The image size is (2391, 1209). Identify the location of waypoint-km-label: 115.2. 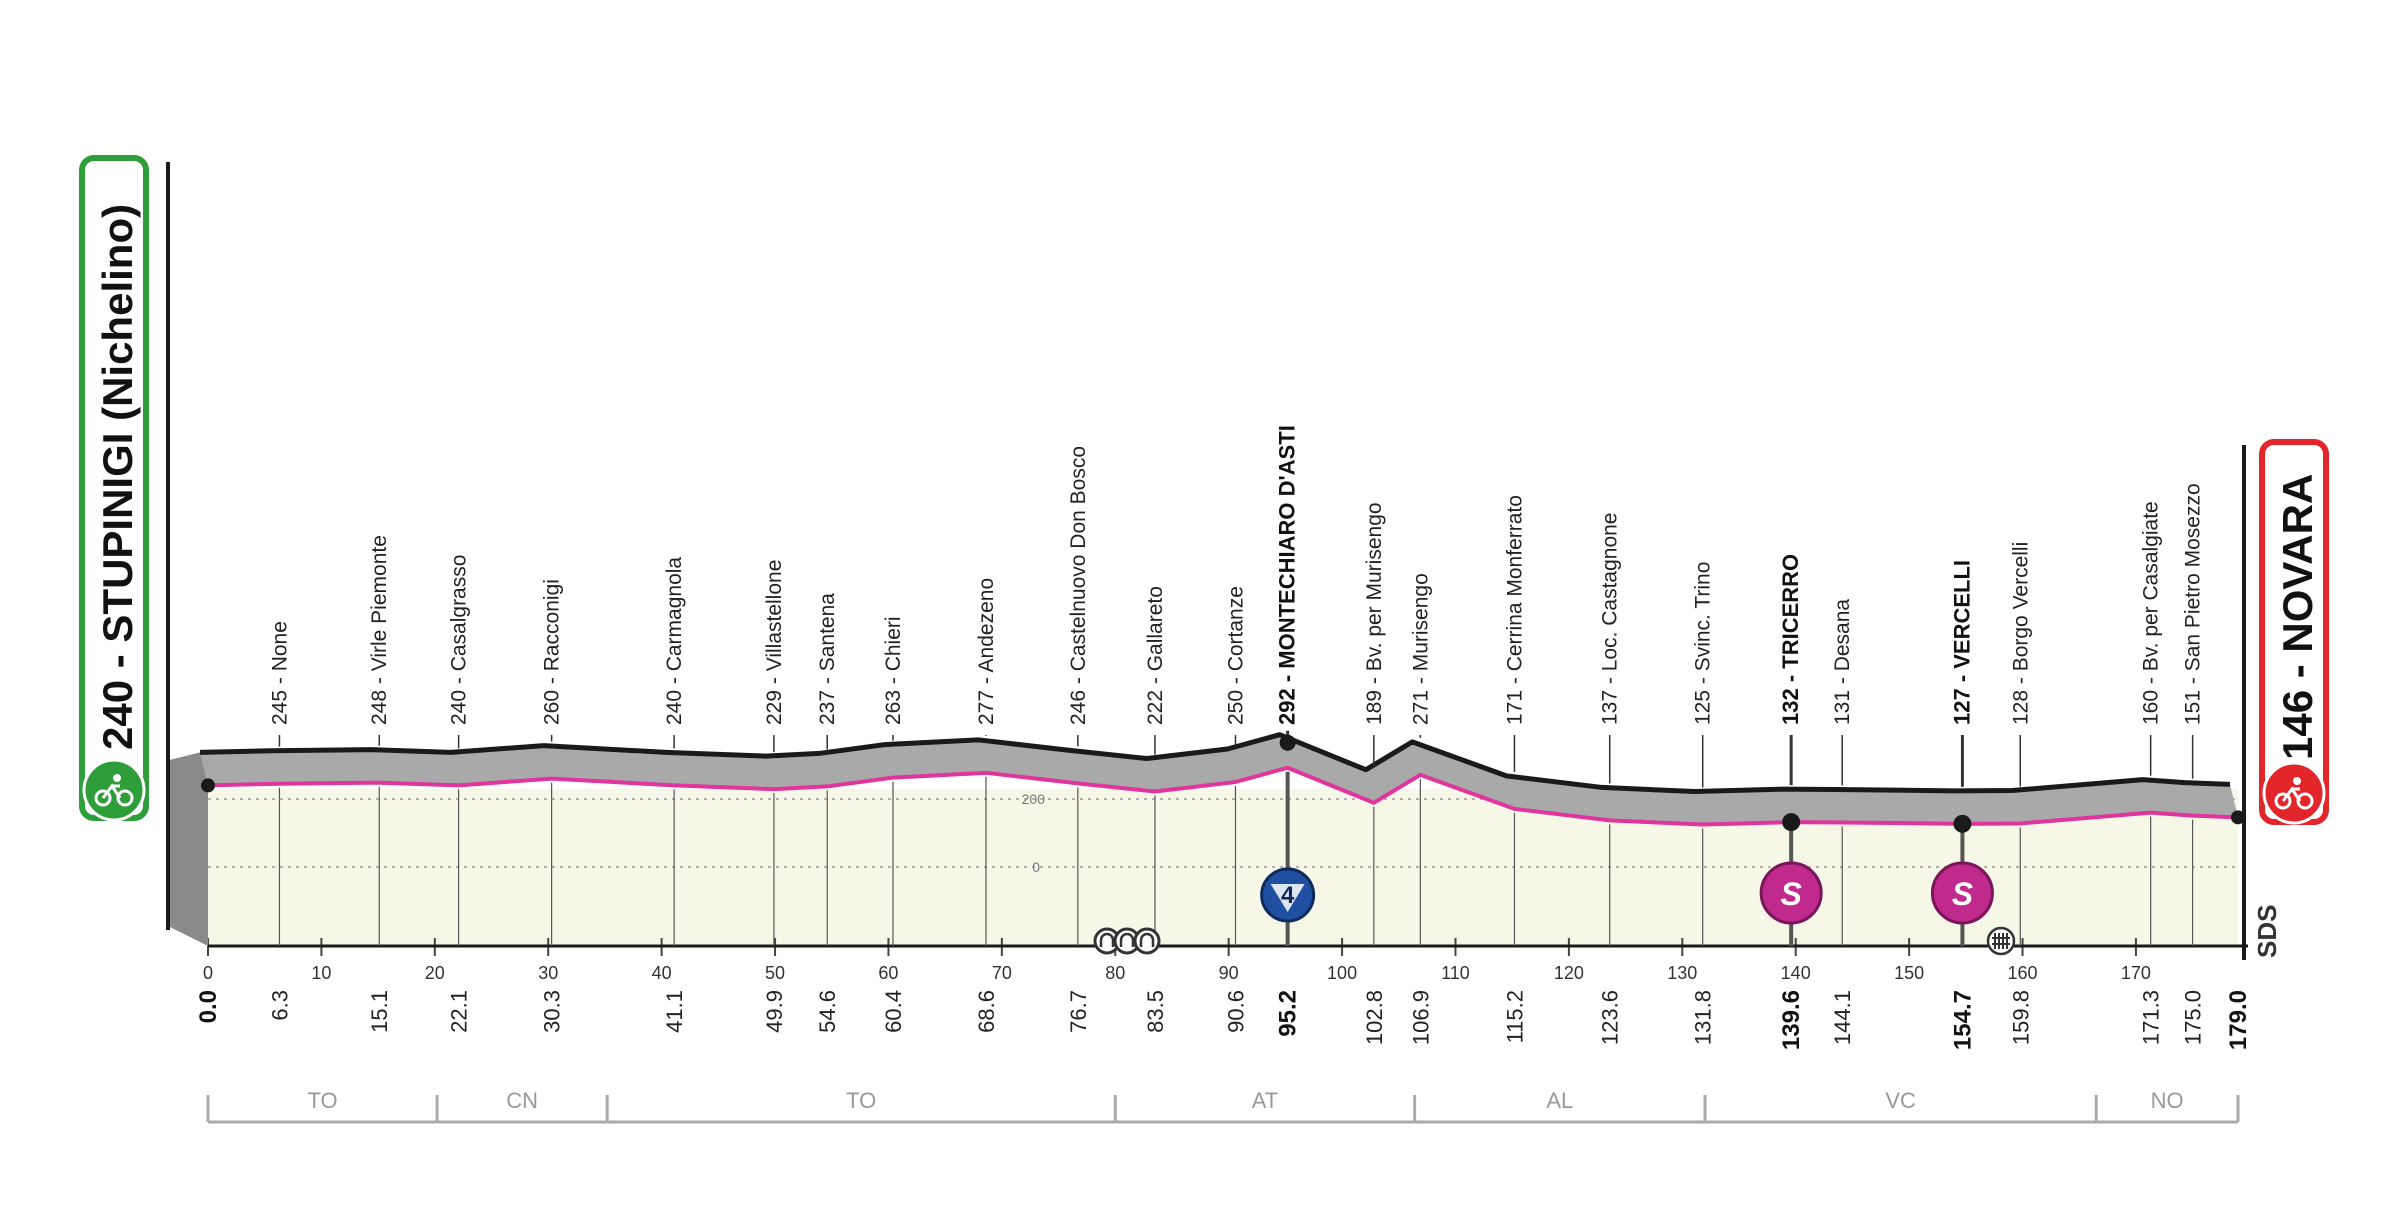
(1514, 1016).